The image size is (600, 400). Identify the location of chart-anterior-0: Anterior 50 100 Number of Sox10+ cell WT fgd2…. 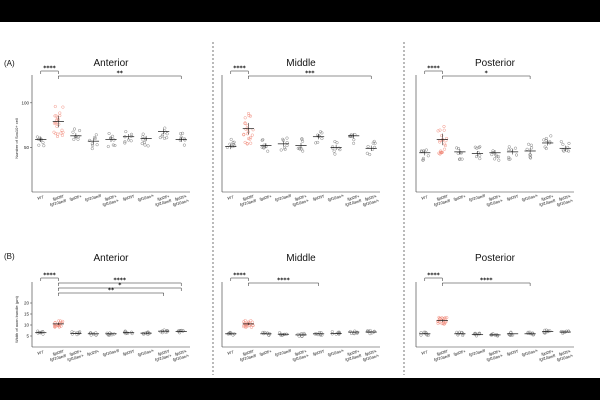
(102, 132).